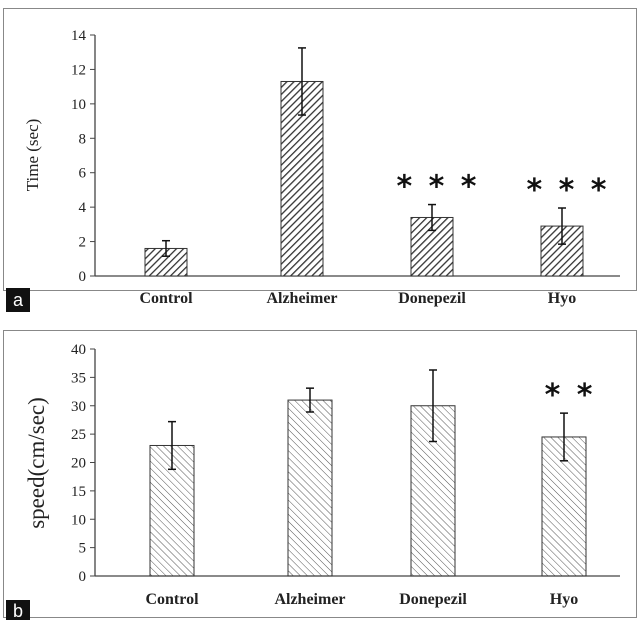 The width and height of the screenshot is (642, 620). Describe the element at coordinates (78, 105) in the screenshot. I see `y-tick-label-a: 10` at that location.